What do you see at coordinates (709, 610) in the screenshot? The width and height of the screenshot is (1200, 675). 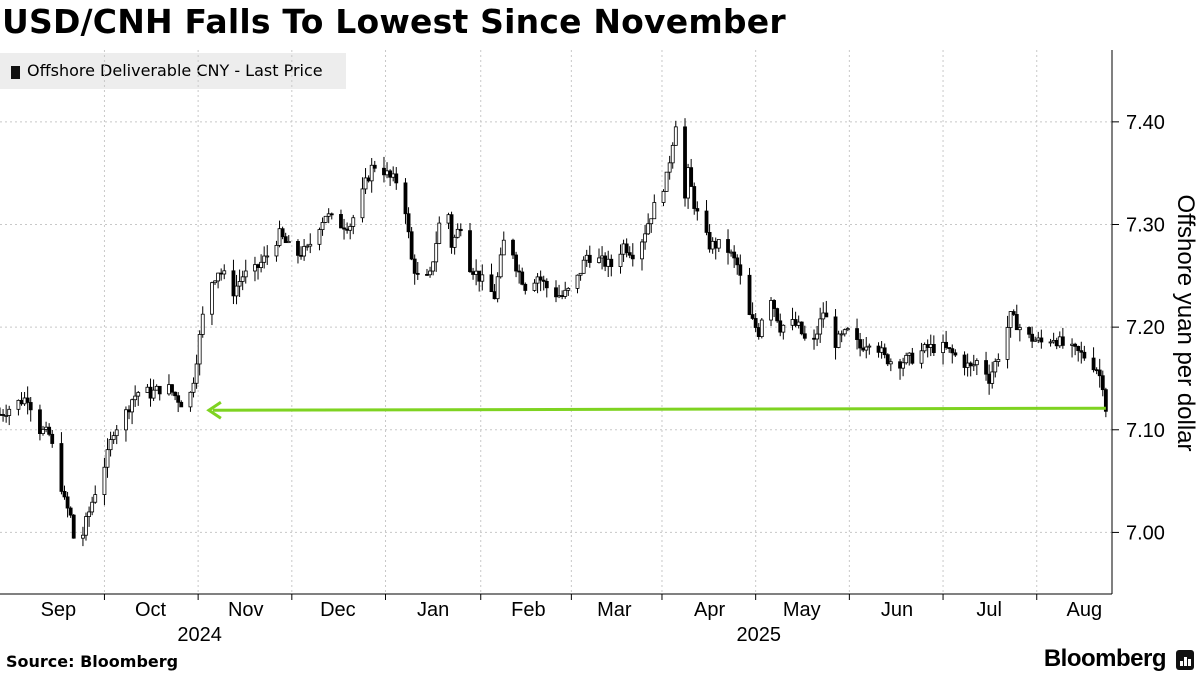 I see `x-tick-label: Apr` at bounding box center [709, 610].